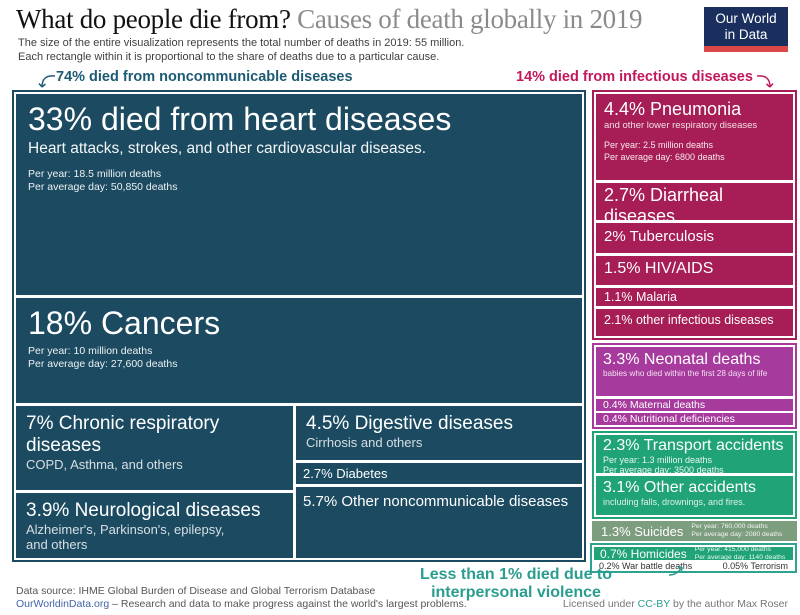 This screenshot has width=800, height=615. I want to click on homicides-title: 0.7% Homicides, so click(643, 553).